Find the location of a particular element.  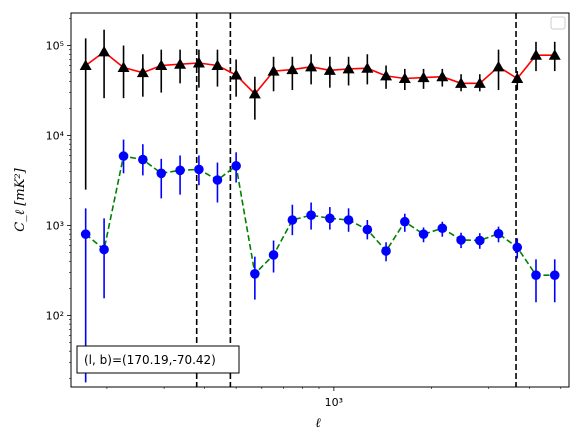

y-tick-label: 10⁵ is located at coordinates (55, 46).